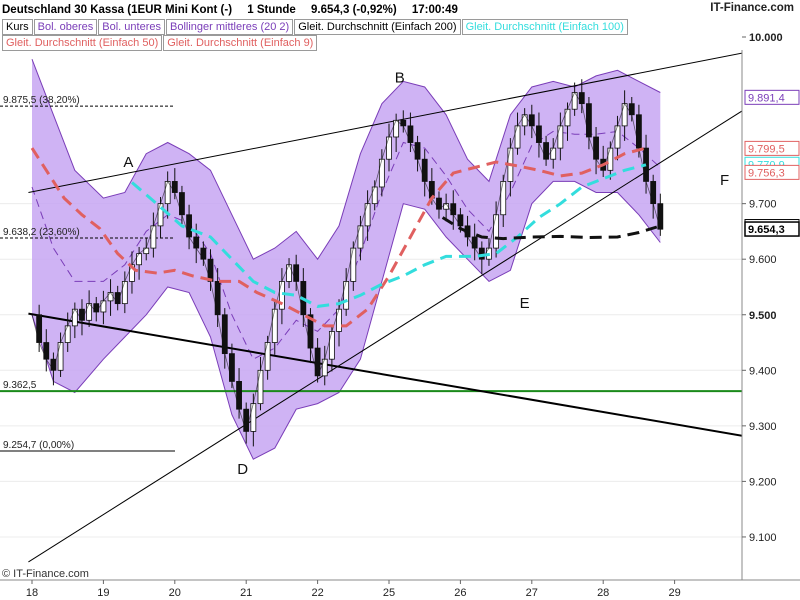  I want to click on price-label: 9.799,5, so click(772, 148).